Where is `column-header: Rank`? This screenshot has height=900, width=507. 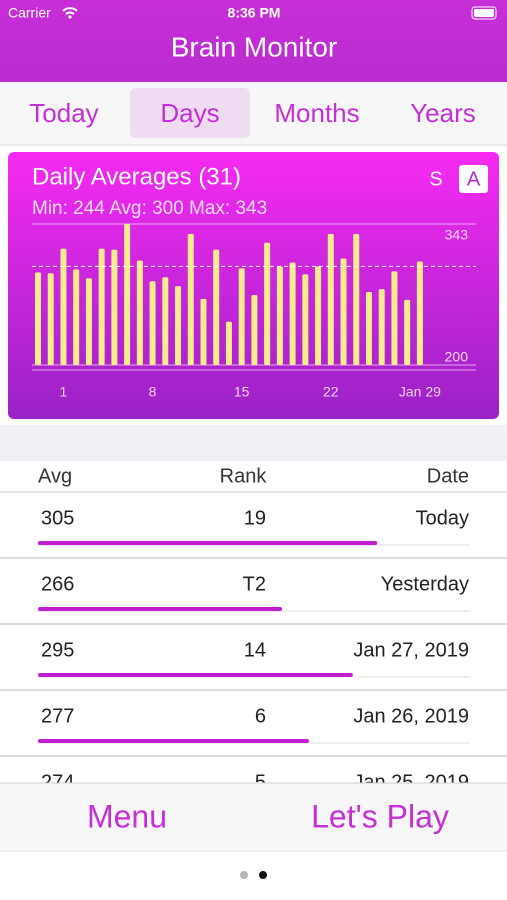
column-header: Rank is located at coordinates (244, 476).